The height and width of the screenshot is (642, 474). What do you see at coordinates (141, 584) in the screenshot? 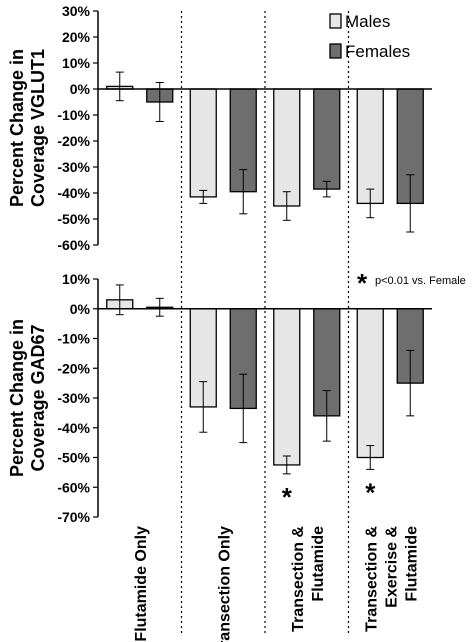
I see `category-label: Flutamide Only` at bounding box center [141, 584].